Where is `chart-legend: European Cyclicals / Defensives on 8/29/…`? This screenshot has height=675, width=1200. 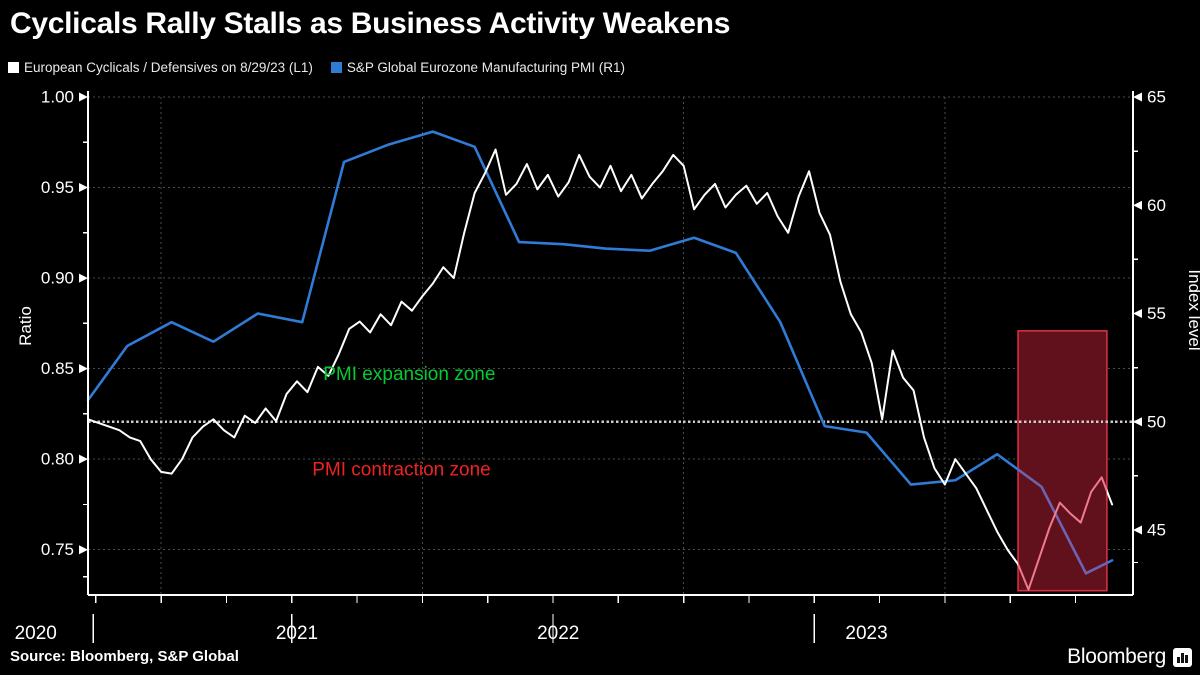
chart-legend: European Cyclicals / Defensives on 8/29/… is located at coordinates (316, 67).